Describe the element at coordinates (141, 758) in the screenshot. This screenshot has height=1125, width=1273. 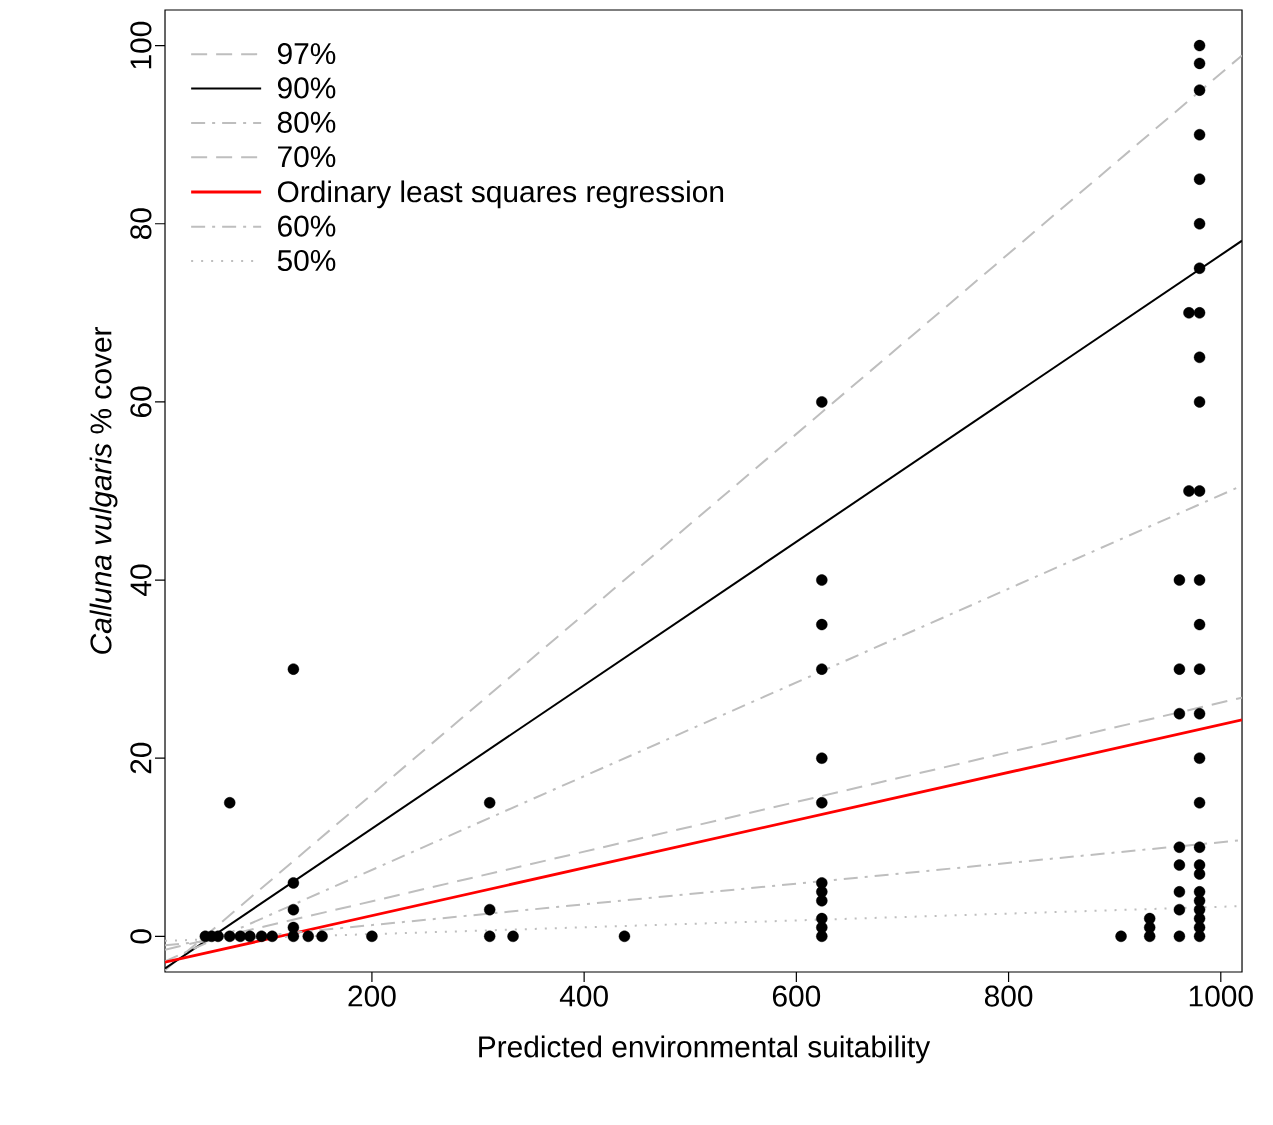
I see `y-tick-label: 20` at that location.